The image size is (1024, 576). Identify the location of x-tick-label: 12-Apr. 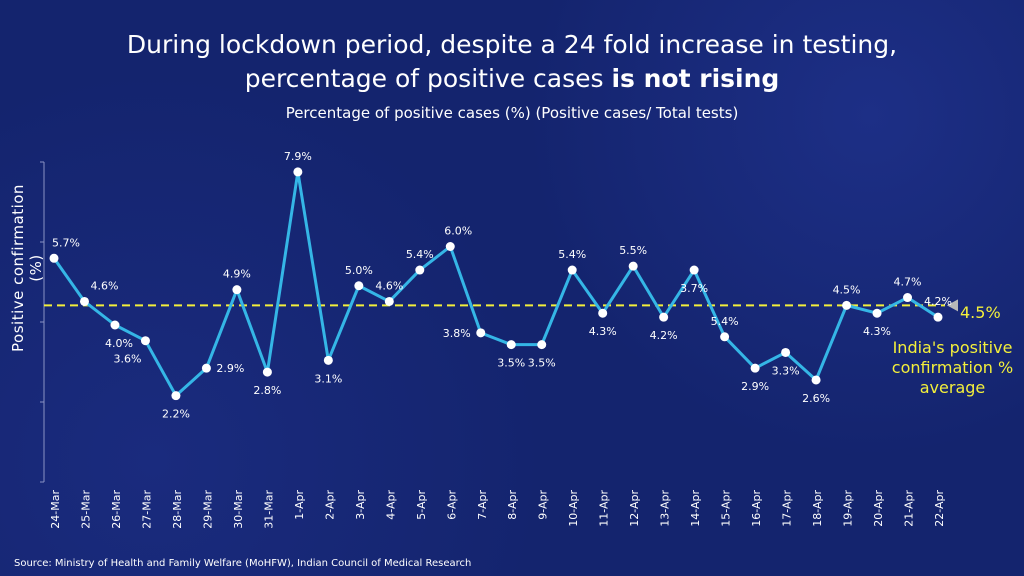
(634, 508).